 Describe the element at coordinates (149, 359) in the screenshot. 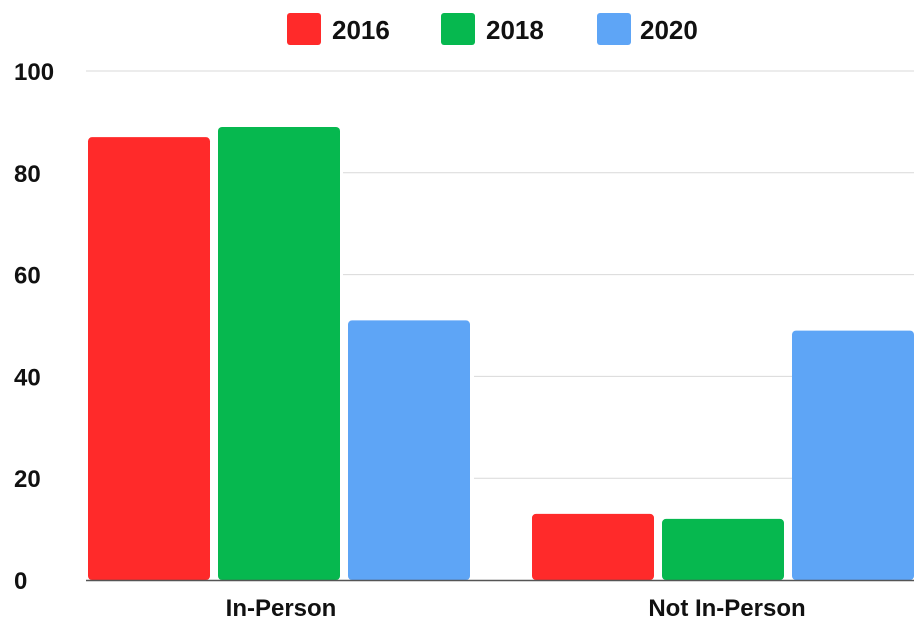

I see `bar-2016-in-person` at that location.